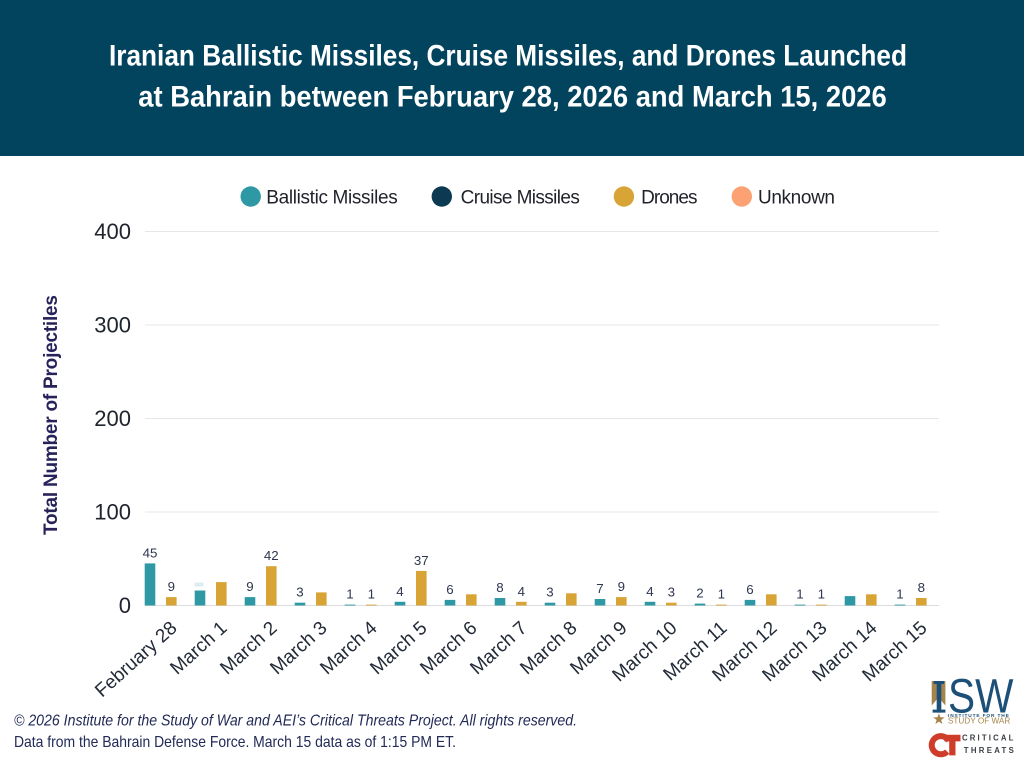  I want to click on svg-text: 200, so click(112, 418).